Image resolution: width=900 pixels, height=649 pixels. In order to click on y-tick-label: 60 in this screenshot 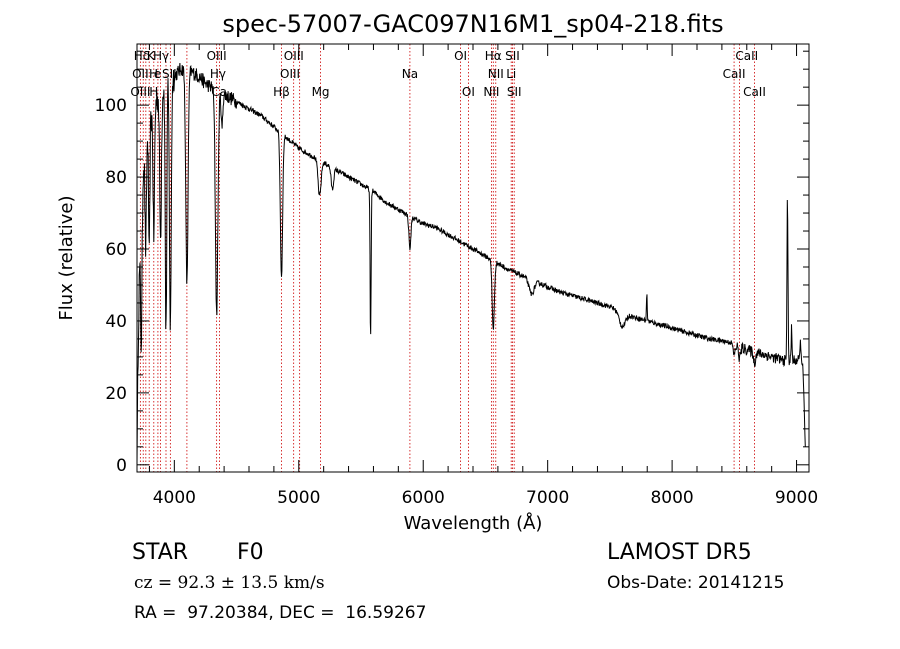, I will do `click(116, 250)`.